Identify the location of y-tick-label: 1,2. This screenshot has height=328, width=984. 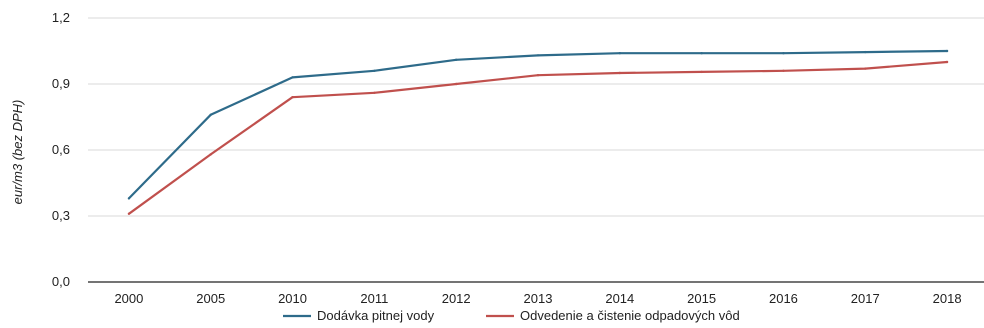
(61, 17).